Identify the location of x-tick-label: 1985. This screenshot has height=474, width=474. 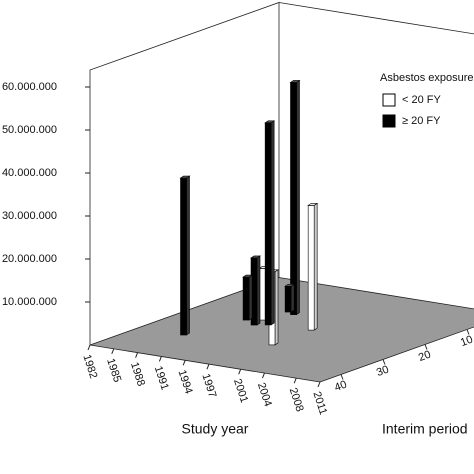
(113, 370).